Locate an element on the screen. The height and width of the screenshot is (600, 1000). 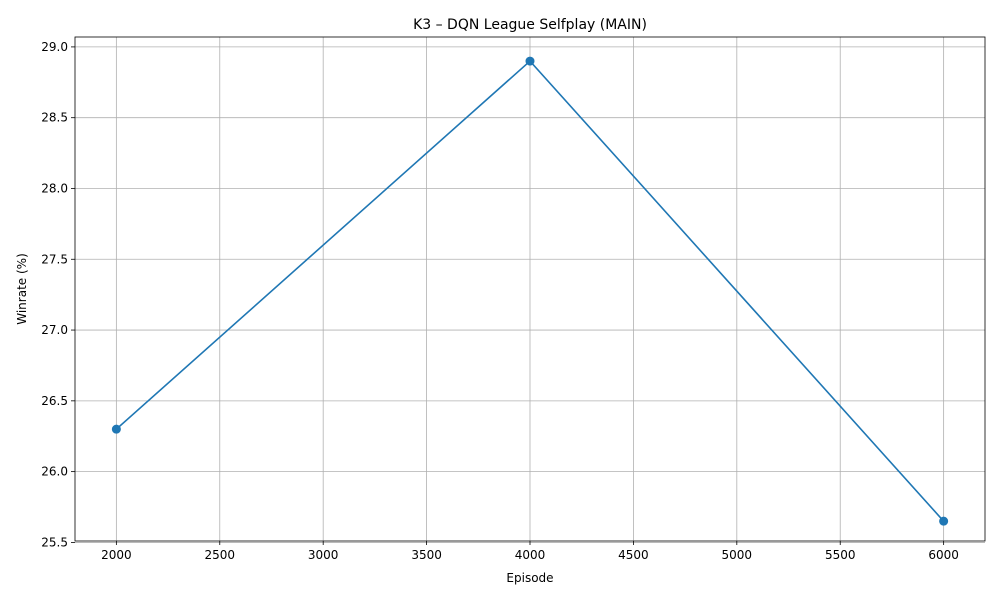
x-tick-label: 4000 is located at coordinates (530, 555).